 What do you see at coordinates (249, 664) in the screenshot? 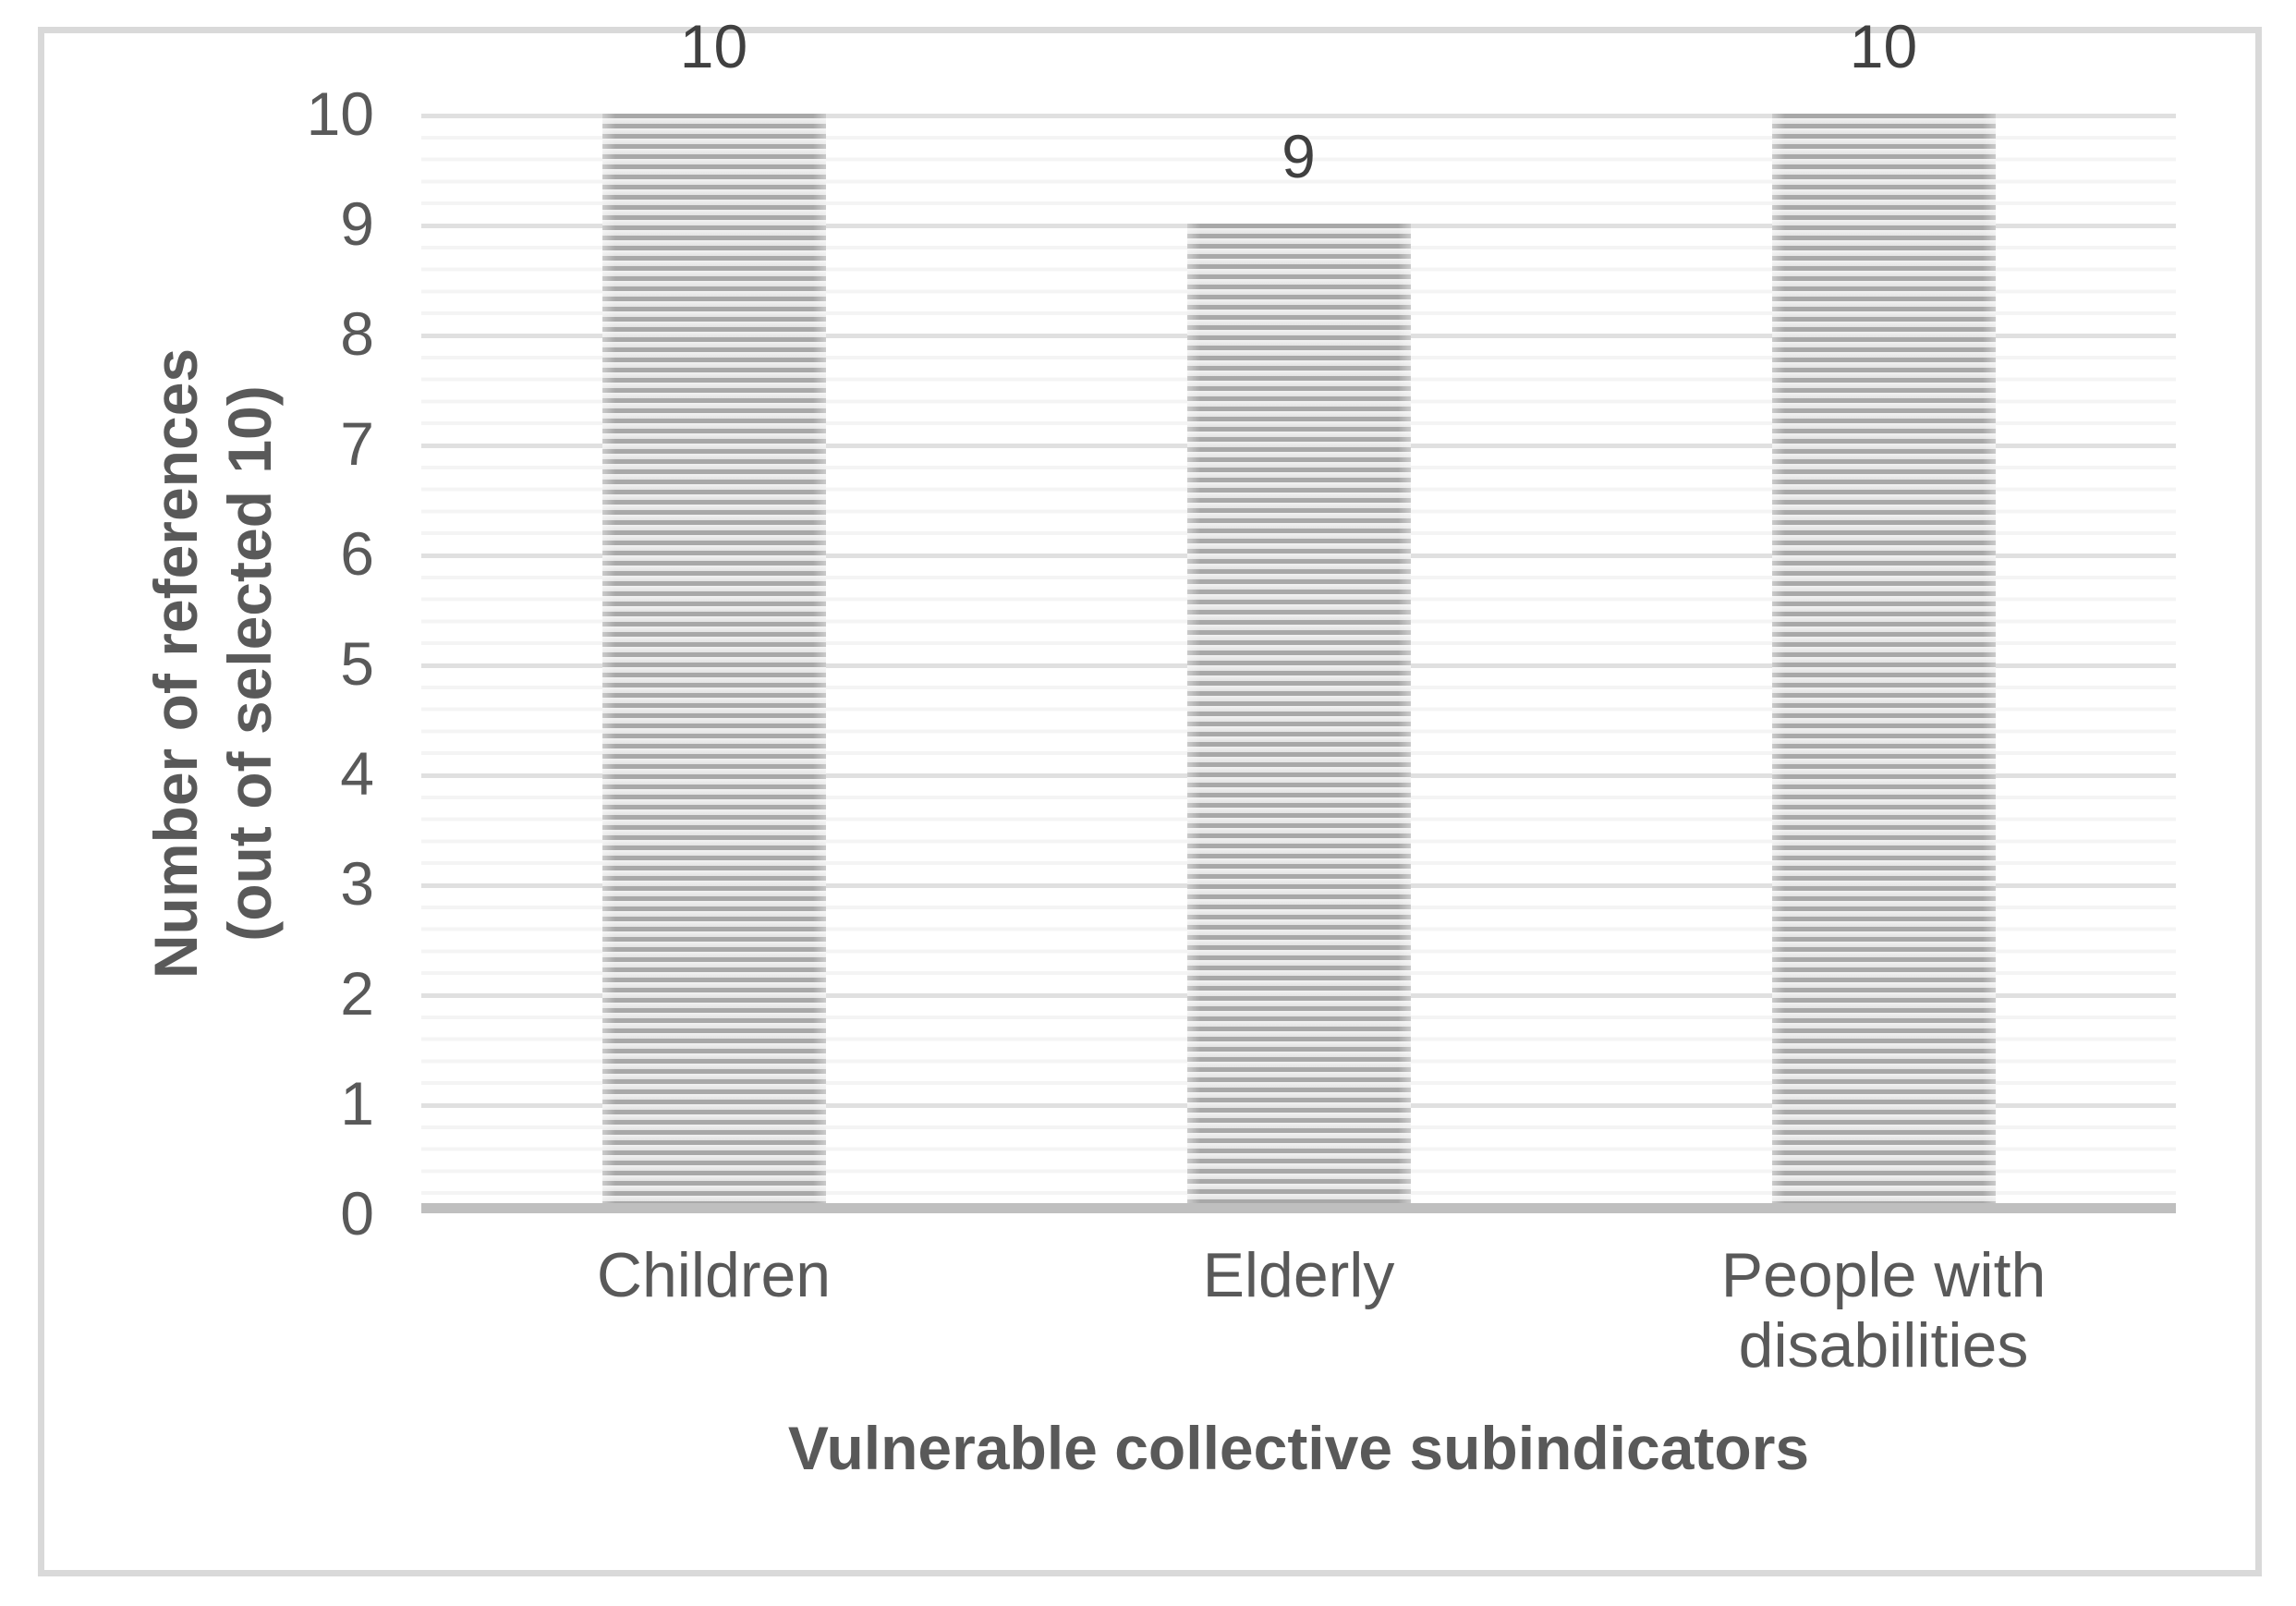
I see `y-axis-title-line2: (out of selected 10)` at bounding box center [249, 664].